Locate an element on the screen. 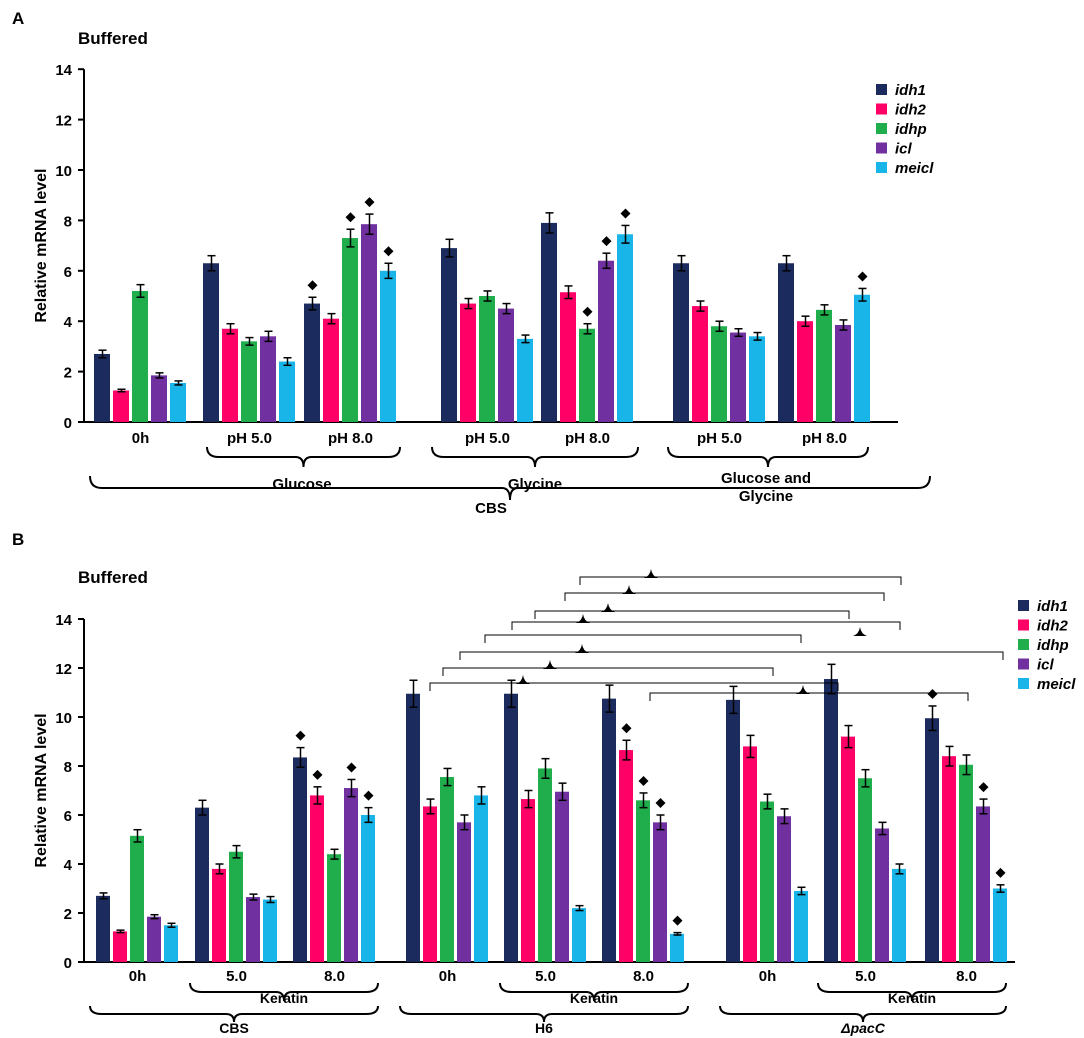  group-label: pH 8.0 is located at coordinates (587, 438).